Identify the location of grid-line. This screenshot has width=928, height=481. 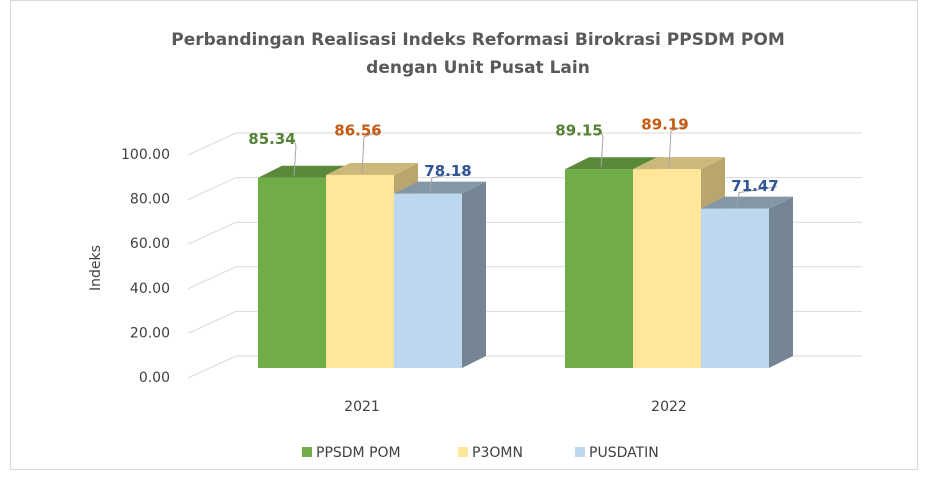
(524, 144).